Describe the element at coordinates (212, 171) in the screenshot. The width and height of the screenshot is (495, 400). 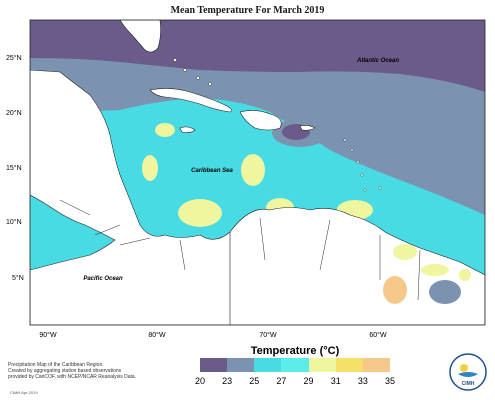
I see `label-caribbean-sea: Caribbean Sea` at that location.